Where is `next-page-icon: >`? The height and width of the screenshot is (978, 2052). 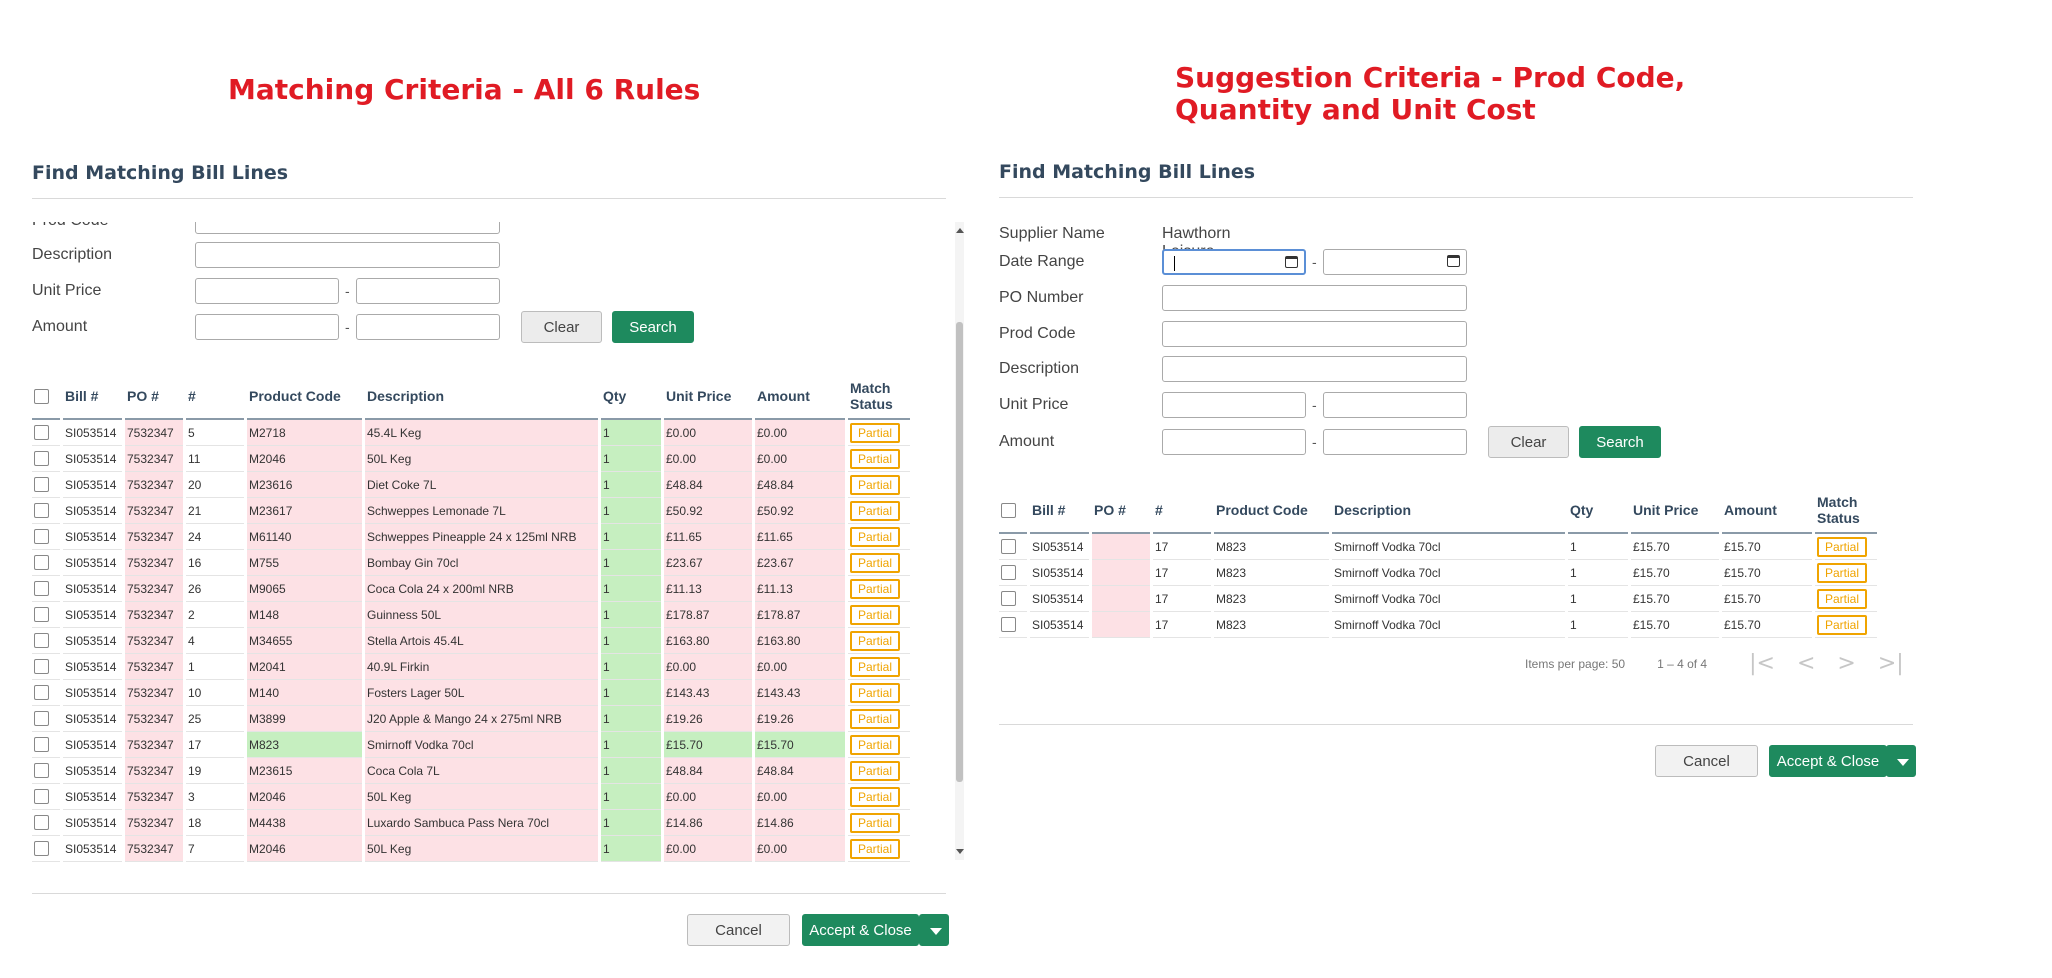
next-page-icon: > is located at coordinates (1846, 663).